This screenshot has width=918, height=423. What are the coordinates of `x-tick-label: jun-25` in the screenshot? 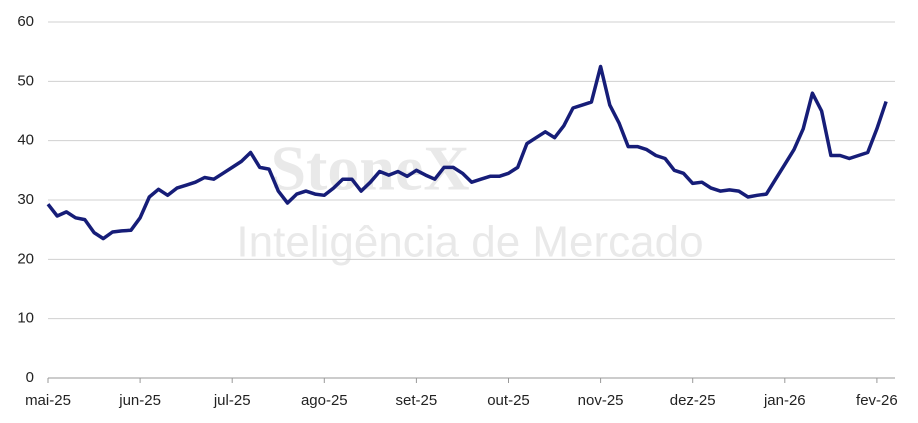 It's located at (139, 400).